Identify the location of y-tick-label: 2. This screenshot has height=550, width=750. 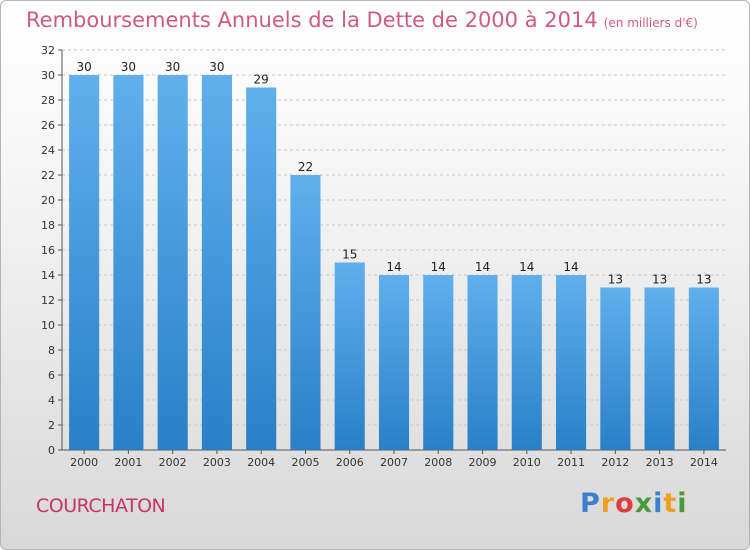
(51, 425).